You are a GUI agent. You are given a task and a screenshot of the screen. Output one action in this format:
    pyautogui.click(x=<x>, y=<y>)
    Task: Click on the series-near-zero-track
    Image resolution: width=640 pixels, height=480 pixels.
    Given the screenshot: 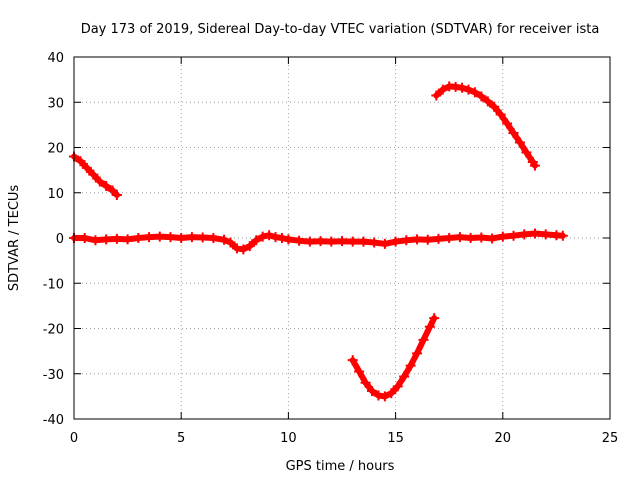 What is the action you would take?
    pyautogui.click(x=318, y=241)
    